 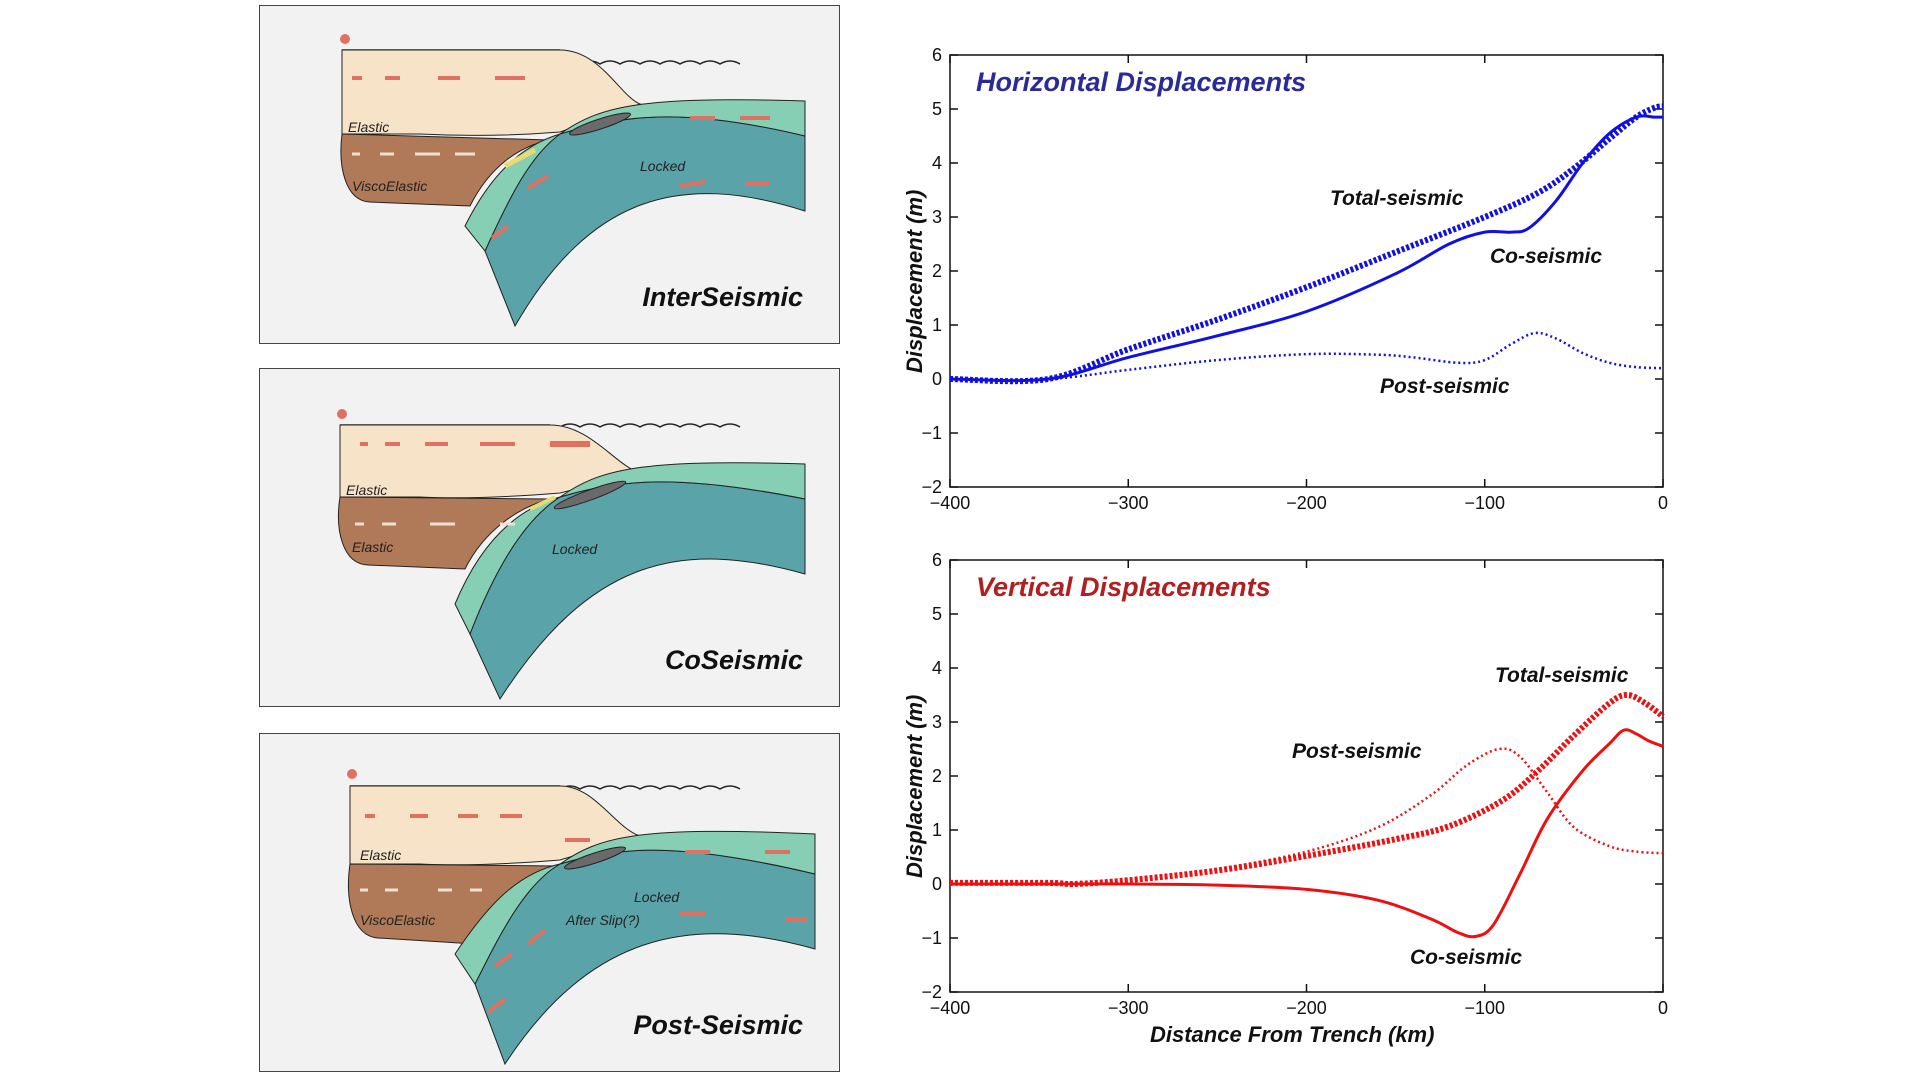 What do you see at coordinates (590, 495) in the screenshot?
I see `rupture-zone` at bounding box center [590, 495].